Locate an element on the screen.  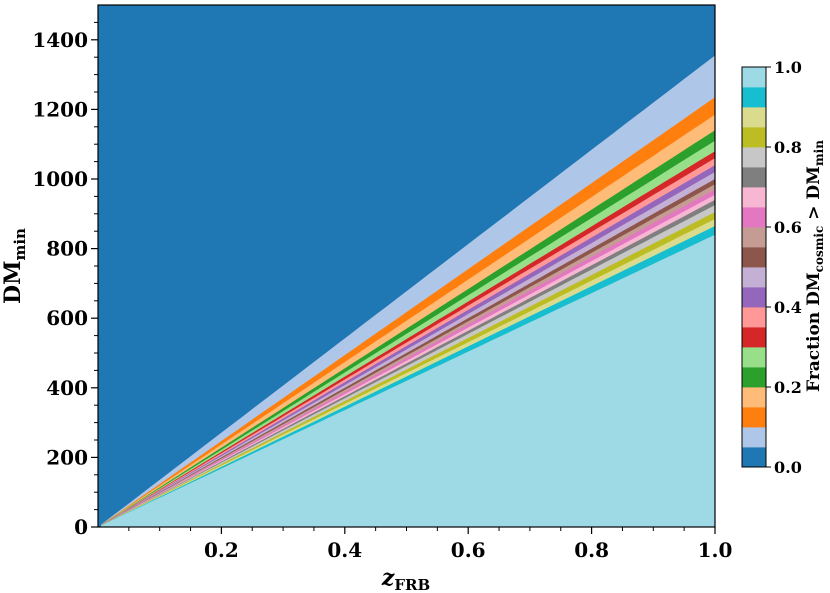
x-tick-label: 1.0 is located at coordinates (715, 550).